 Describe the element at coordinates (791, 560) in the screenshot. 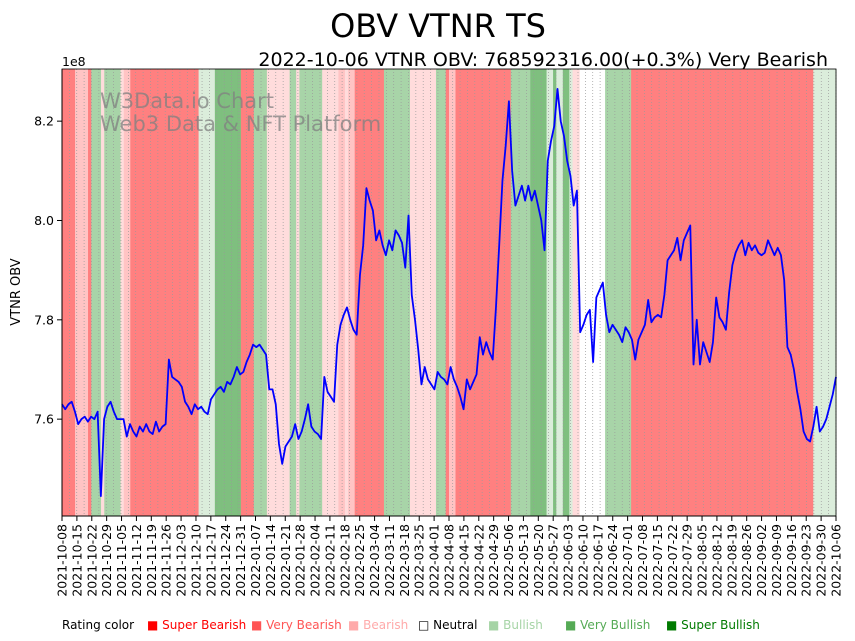

I see `x-tick-label: 2022-09-16` at that location.